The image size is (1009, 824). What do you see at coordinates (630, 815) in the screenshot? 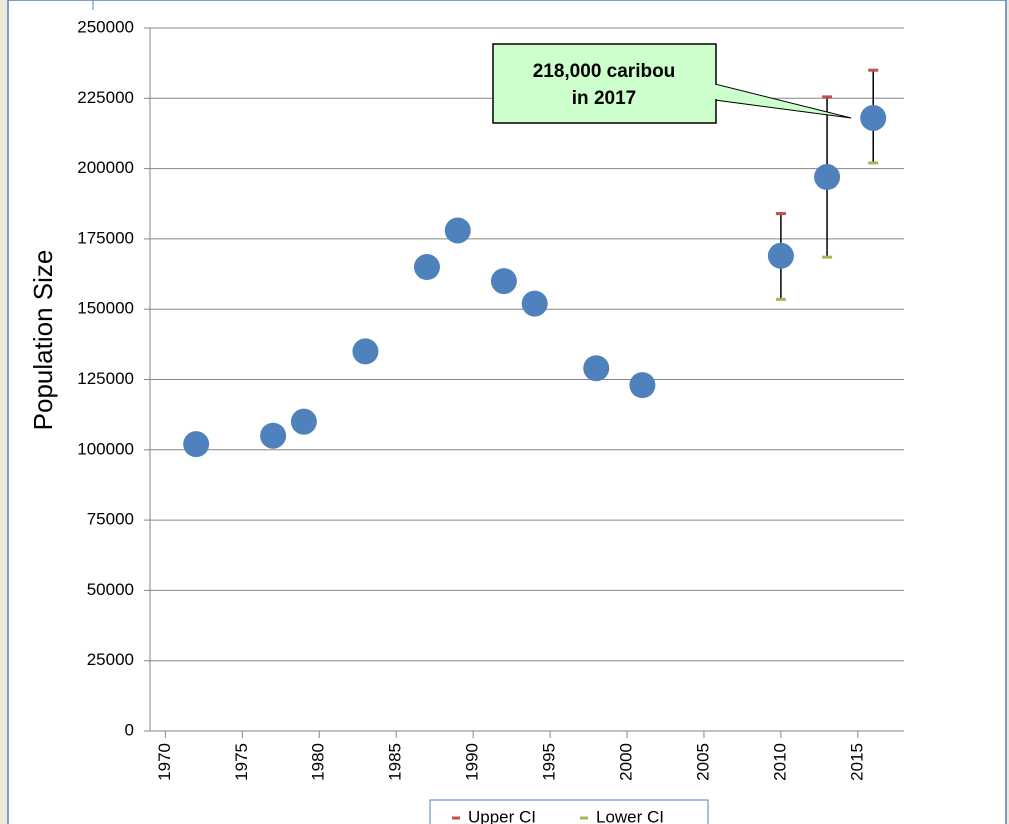
I see `legend-label: Lower CI` at bounding box center [630, 815].